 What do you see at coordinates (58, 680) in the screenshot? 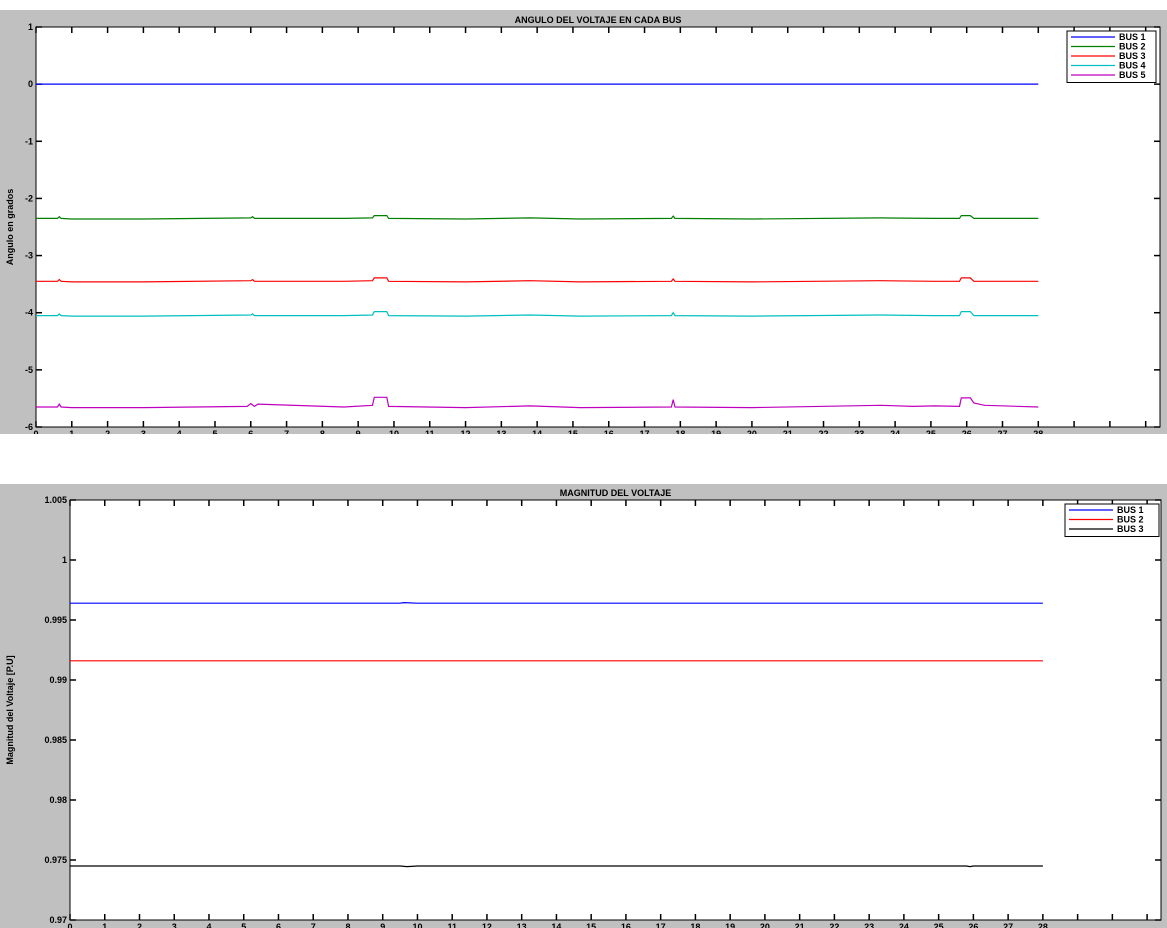
I see `y-tick-label: 0.99` at bounding box center [58, 680].